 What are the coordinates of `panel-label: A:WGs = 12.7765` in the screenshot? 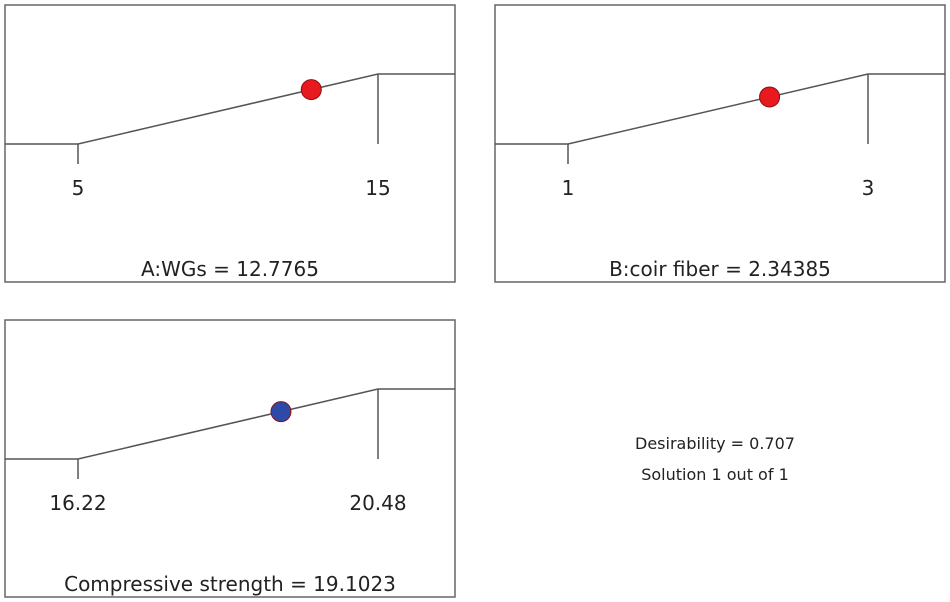 It's located at (230, 269).